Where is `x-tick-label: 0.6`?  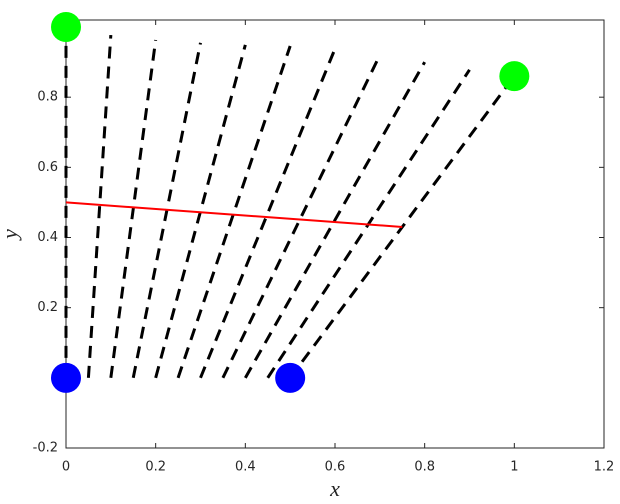
x-tick-label: 0.6 is located at coordinates (335, 467).